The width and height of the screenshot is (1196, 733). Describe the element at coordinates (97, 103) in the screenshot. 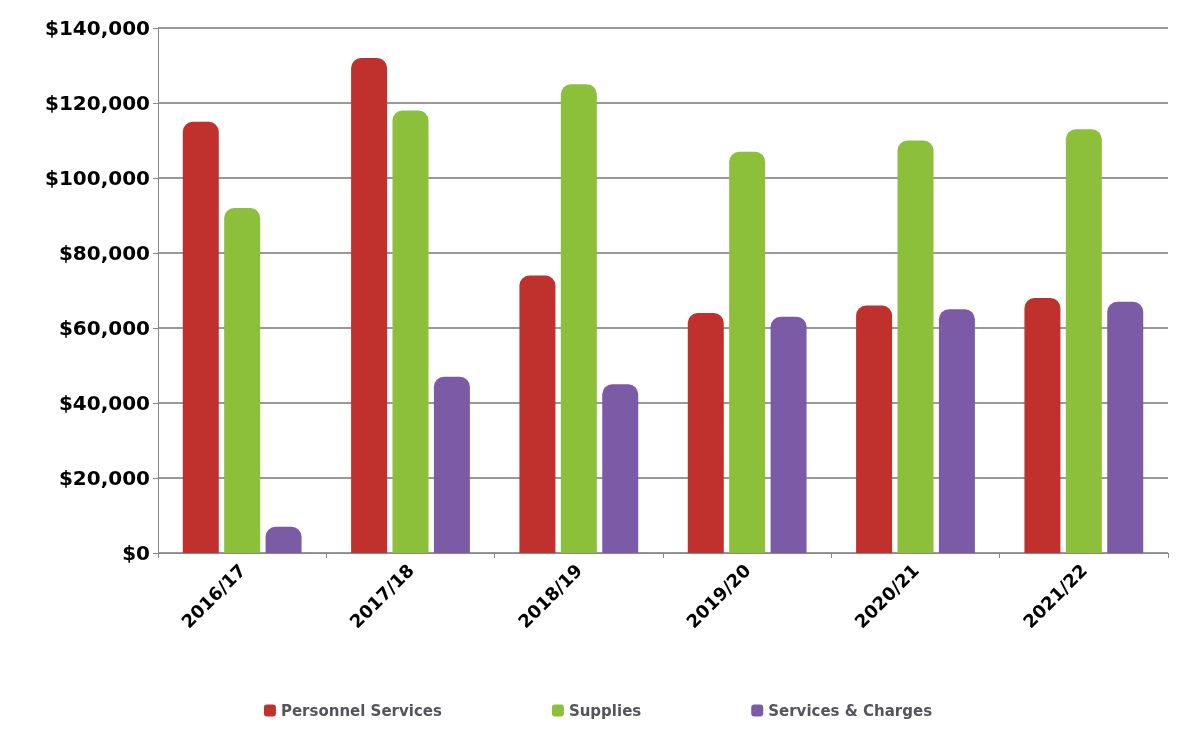

I see `y-tick-label: $120,000` at that location.